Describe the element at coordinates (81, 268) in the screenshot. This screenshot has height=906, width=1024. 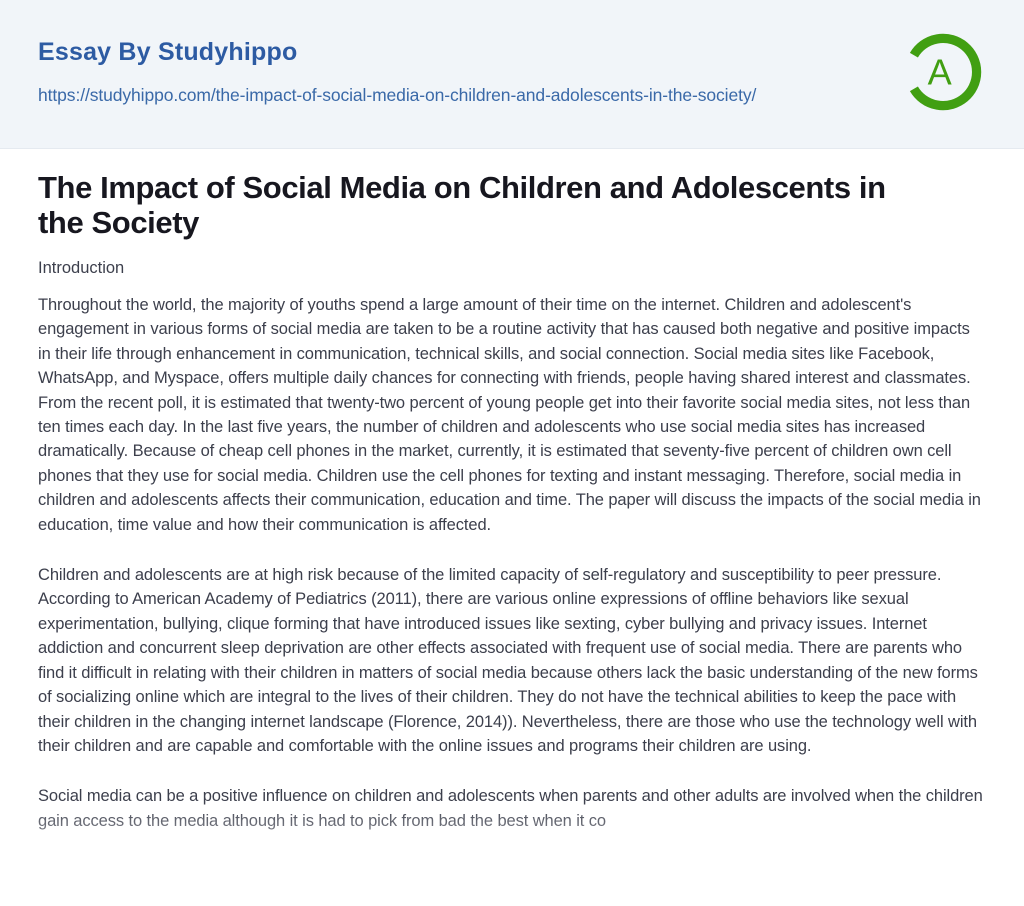
I see `section-label-introduction: Introduction` at that location.